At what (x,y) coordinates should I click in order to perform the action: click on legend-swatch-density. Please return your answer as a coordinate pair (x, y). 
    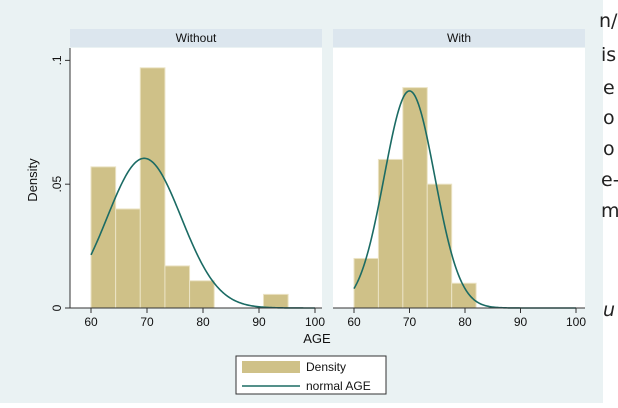
    Looking at the image, I should click on (271, 367).